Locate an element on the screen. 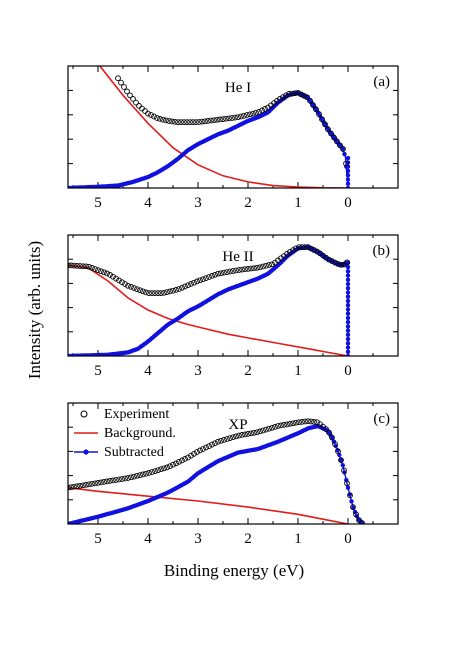 This screenshot has width=467, height=672. x-tick-label: 1 is located at coordinates (298, 203).